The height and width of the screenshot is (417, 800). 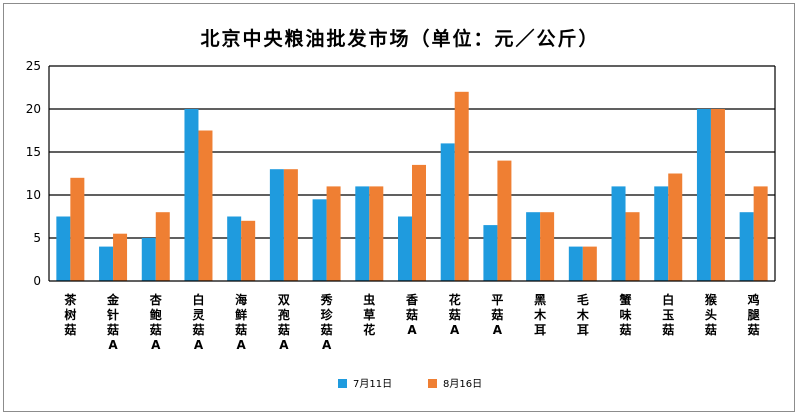 I want to click on y-tick-label: 20, so click(x=33, y=109).